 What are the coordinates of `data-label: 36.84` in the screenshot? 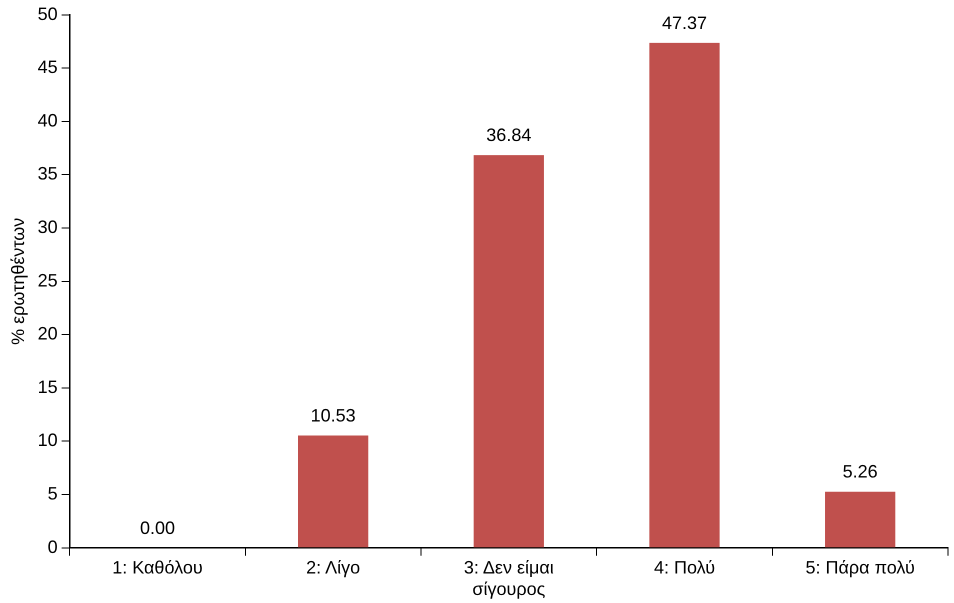 It's located at (509, 135).